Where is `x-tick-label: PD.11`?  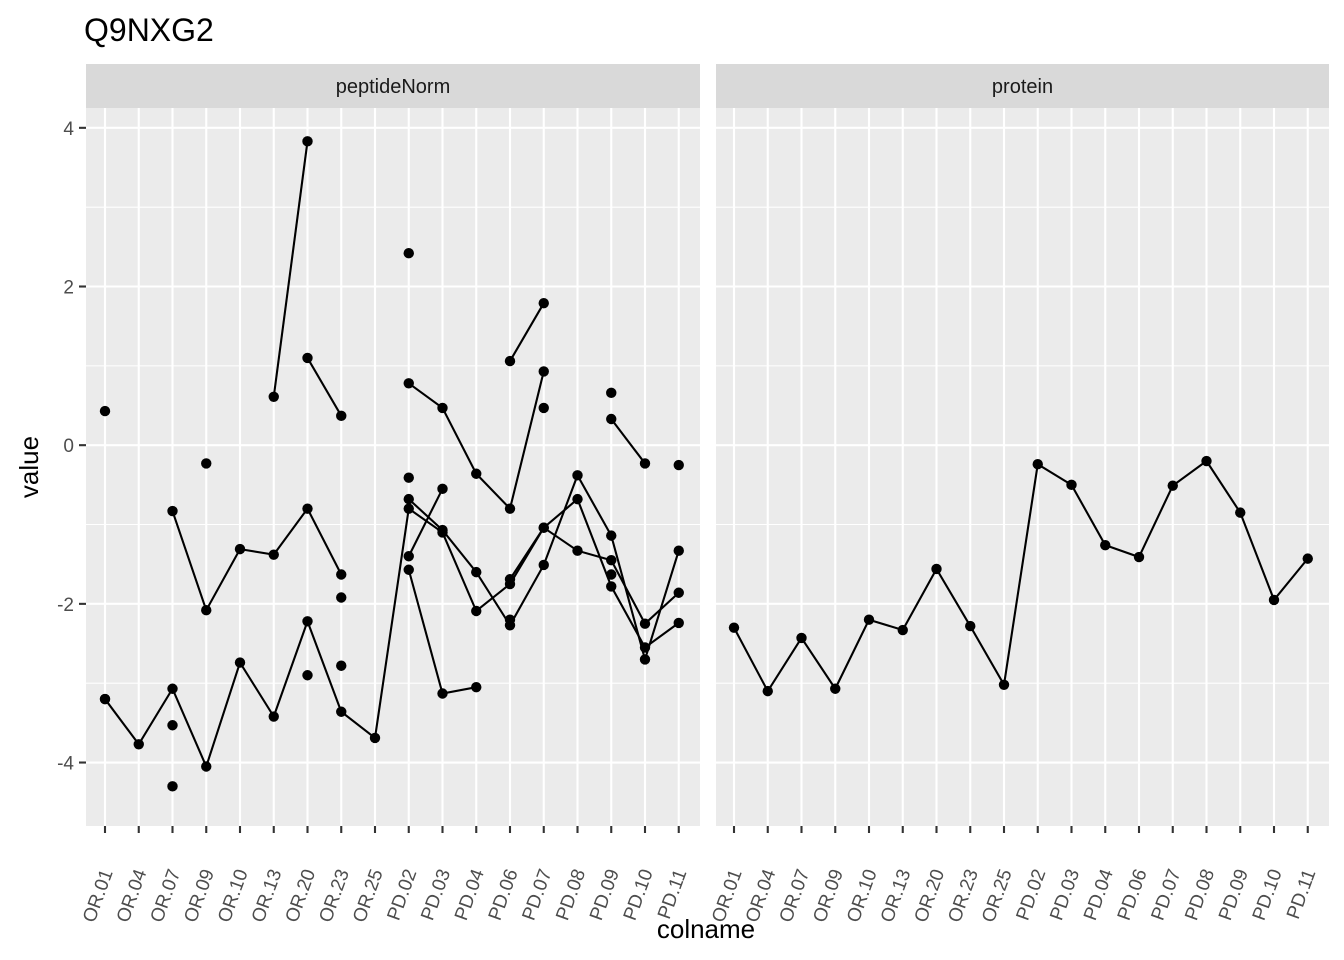 x-tick-label: PD.11 is located at coordinates (1301, 894).